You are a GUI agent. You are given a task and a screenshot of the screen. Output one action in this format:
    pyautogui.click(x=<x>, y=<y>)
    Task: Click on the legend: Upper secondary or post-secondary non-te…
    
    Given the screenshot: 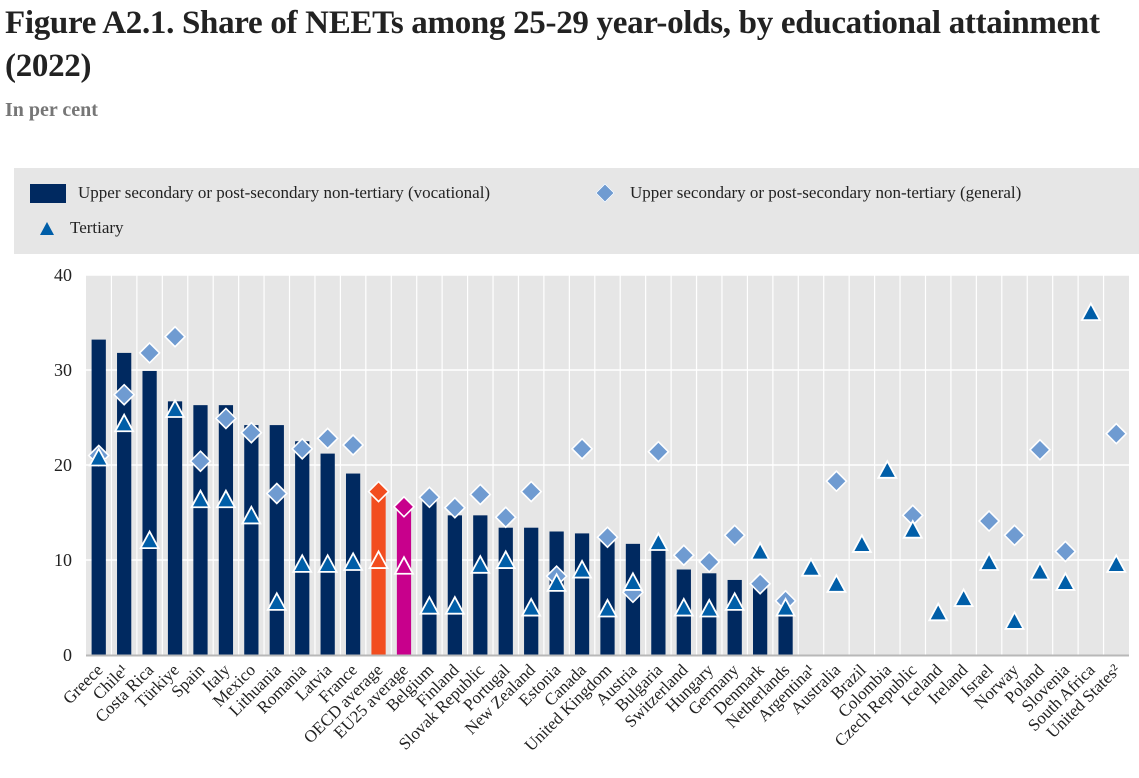 What is the action you would take?
    pyautogui.click(x=576, y=211)
    